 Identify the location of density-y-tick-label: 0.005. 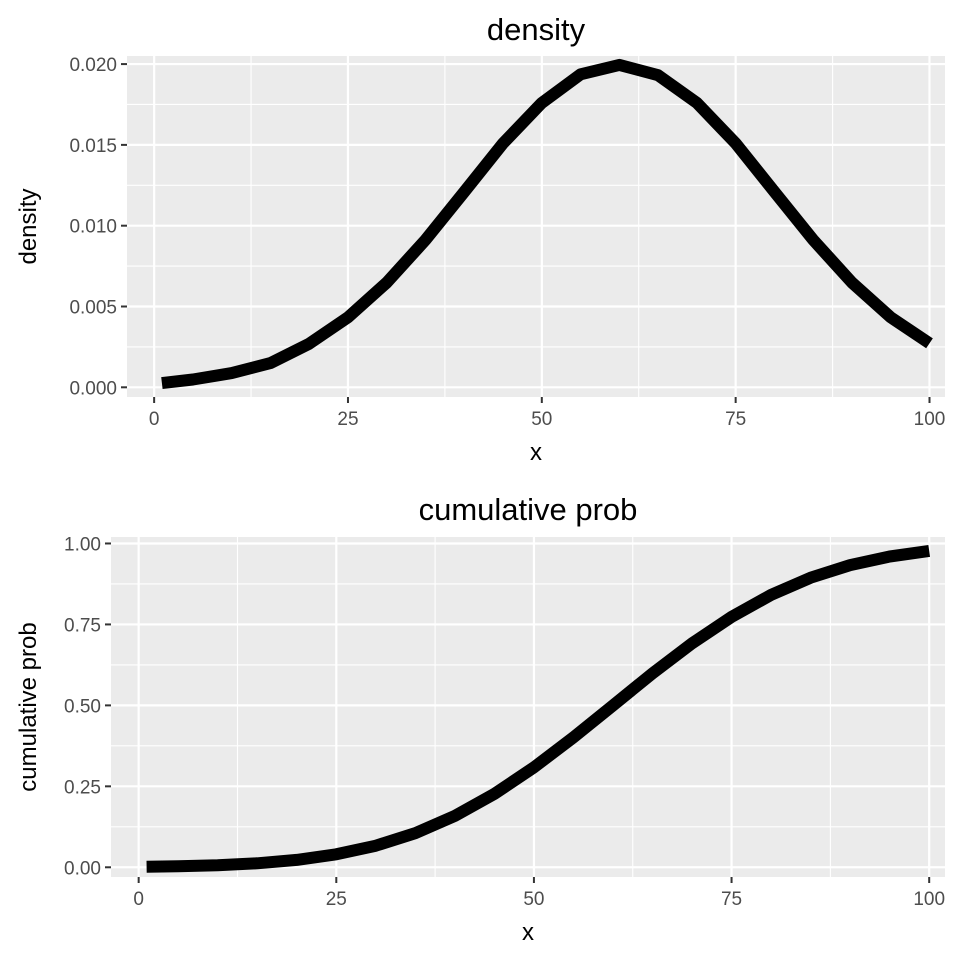
(93, 307).